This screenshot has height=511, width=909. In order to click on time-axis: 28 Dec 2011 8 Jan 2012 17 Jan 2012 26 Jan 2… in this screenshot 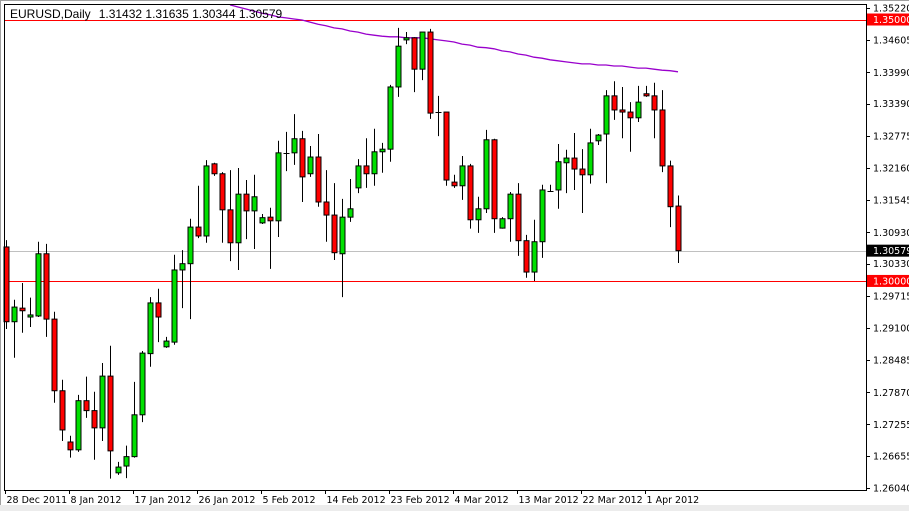, I will do `click(352, 498)`.